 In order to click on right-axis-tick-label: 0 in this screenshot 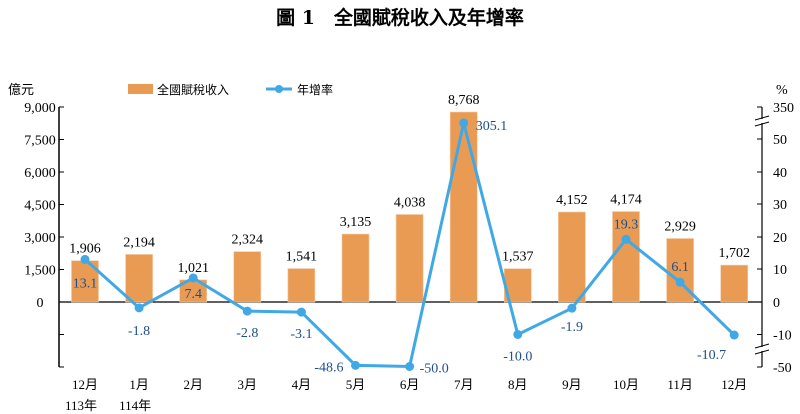, I will do `click(776, 303)`.